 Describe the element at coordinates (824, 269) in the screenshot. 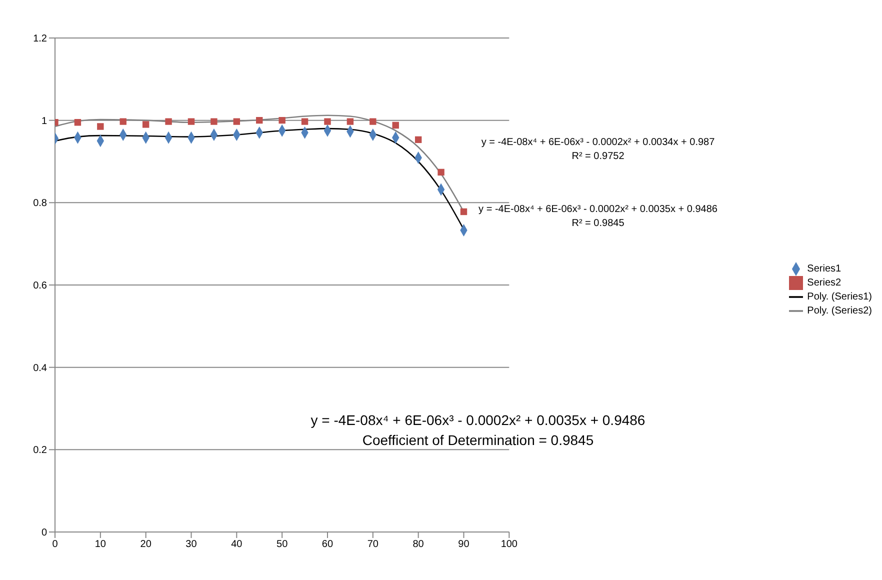

I see `legend-label: Series1` at that location.